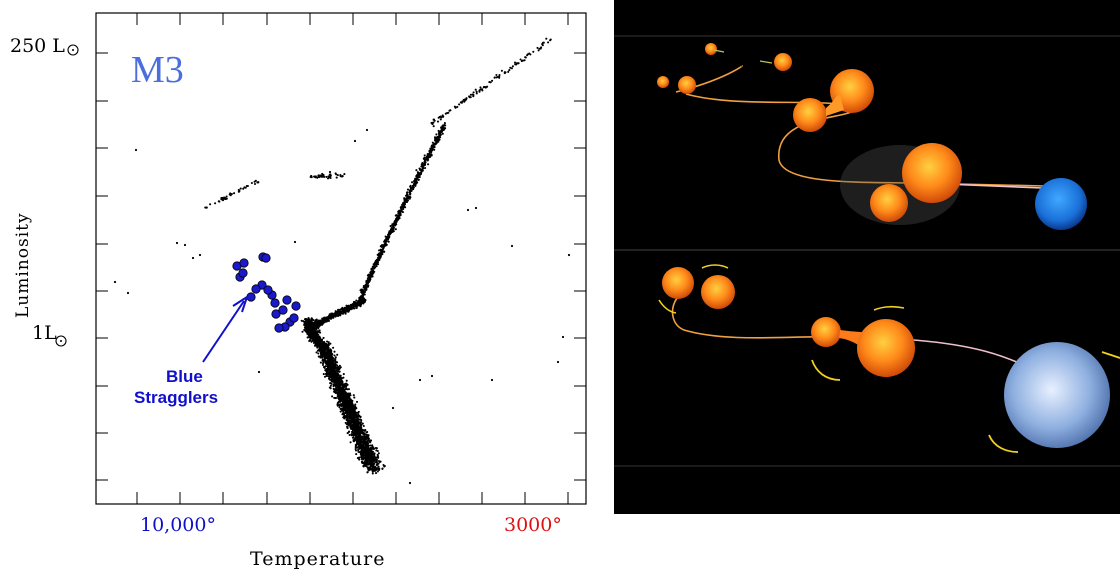 This screenshot has height=572, width=1120. What do you see at coordinates (993, 186) in the screenshot?
I see `orbit-track-top-pink` at bounding box center [993, 186].